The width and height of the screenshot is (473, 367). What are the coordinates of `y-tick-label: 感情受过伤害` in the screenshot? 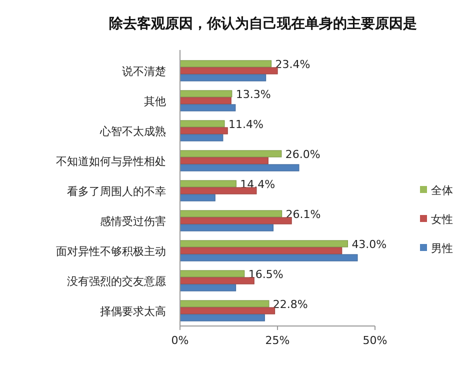 It's located at (133, 221).